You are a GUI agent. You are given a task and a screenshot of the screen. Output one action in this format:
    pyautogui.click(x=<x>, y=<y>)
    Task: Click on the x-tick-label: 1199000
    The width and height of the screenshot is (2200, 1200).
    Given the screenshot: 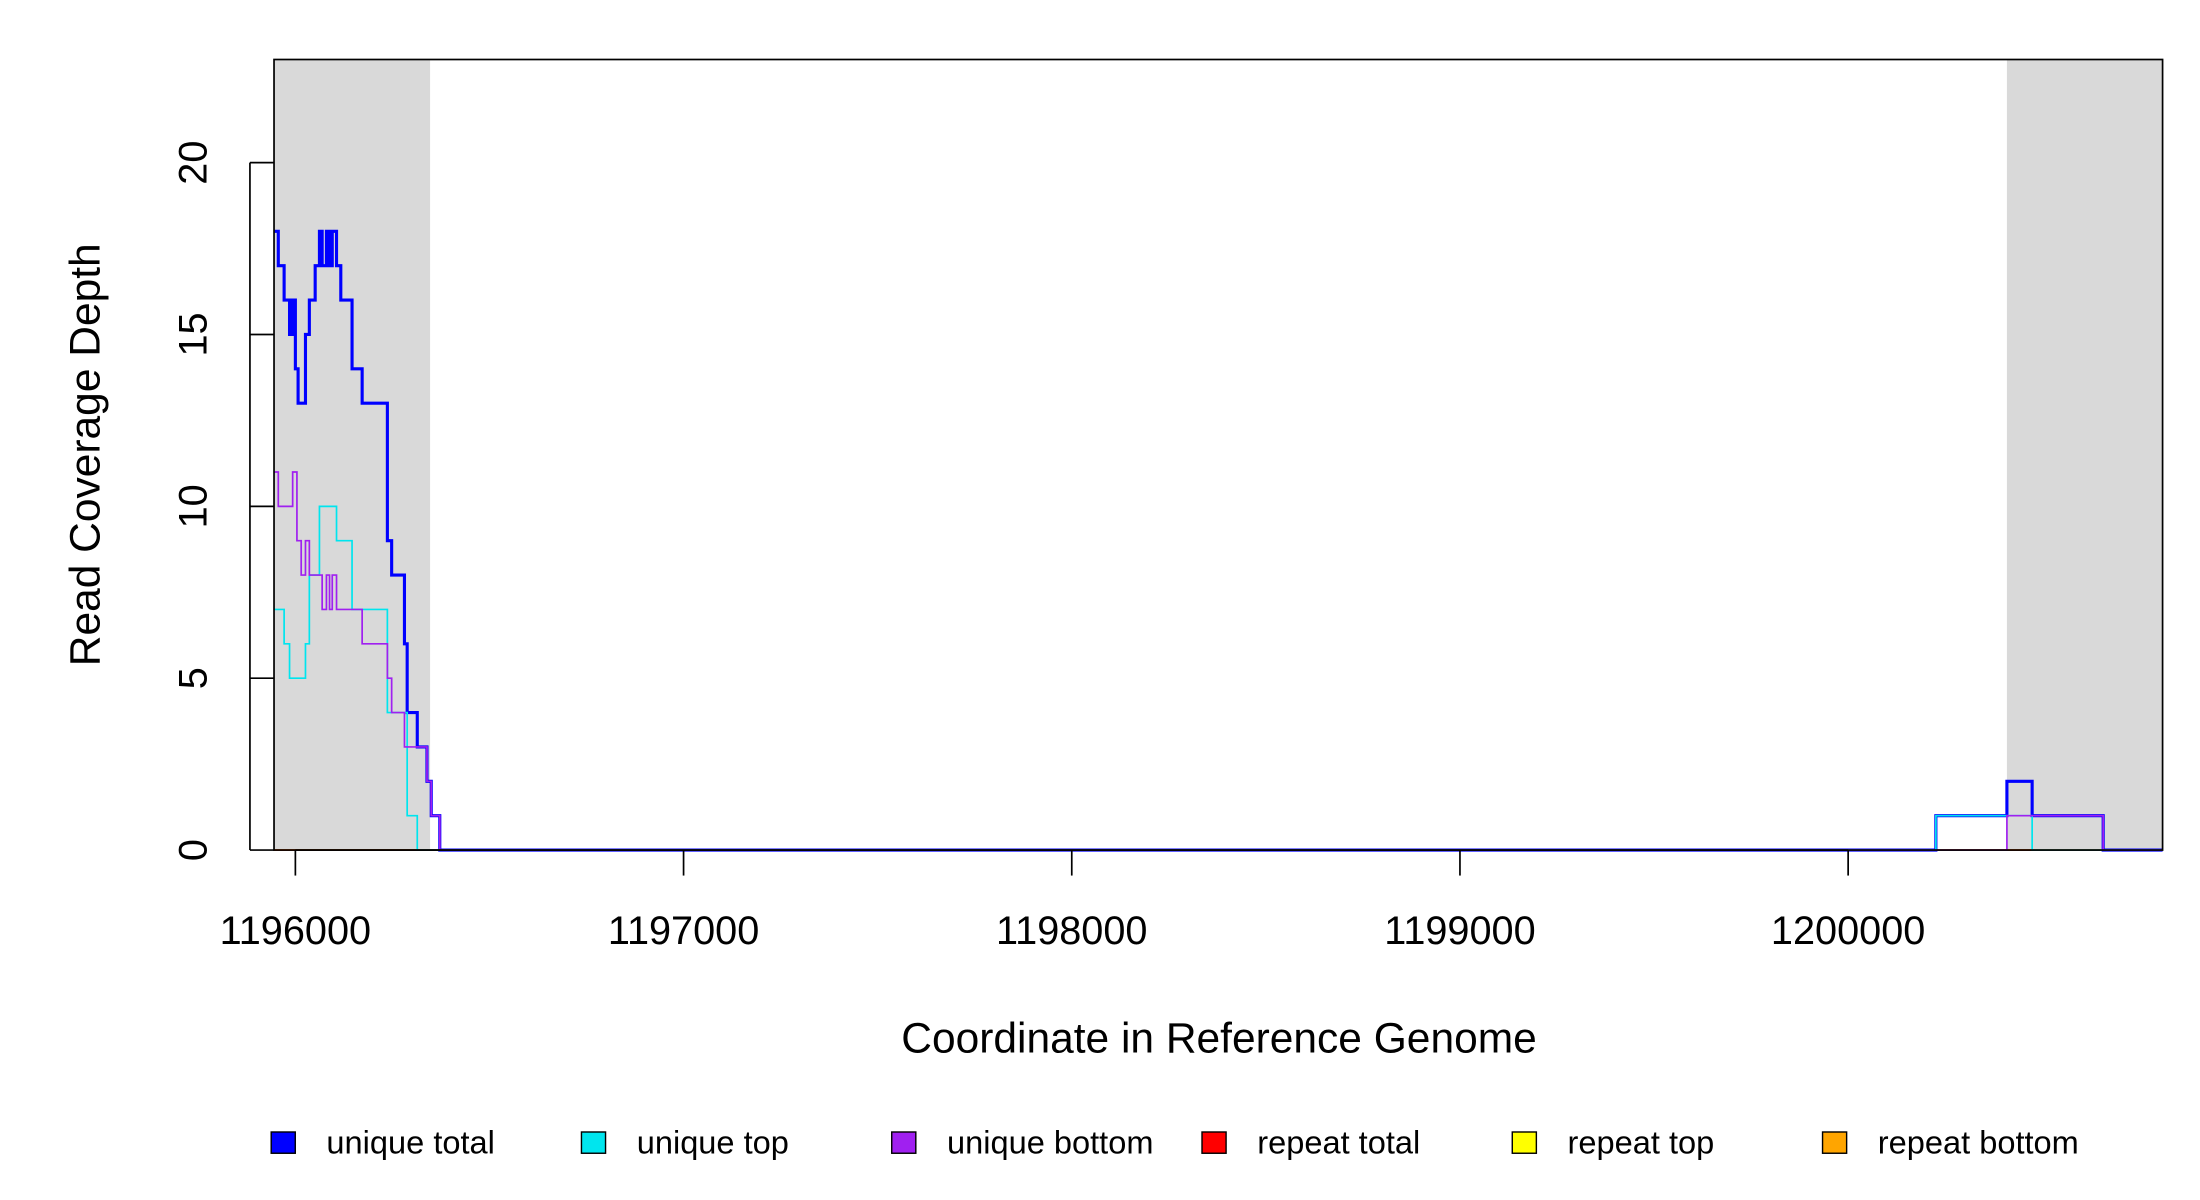 What is the action you would take?
    pyautogui.click(x=1459, y=931)
    